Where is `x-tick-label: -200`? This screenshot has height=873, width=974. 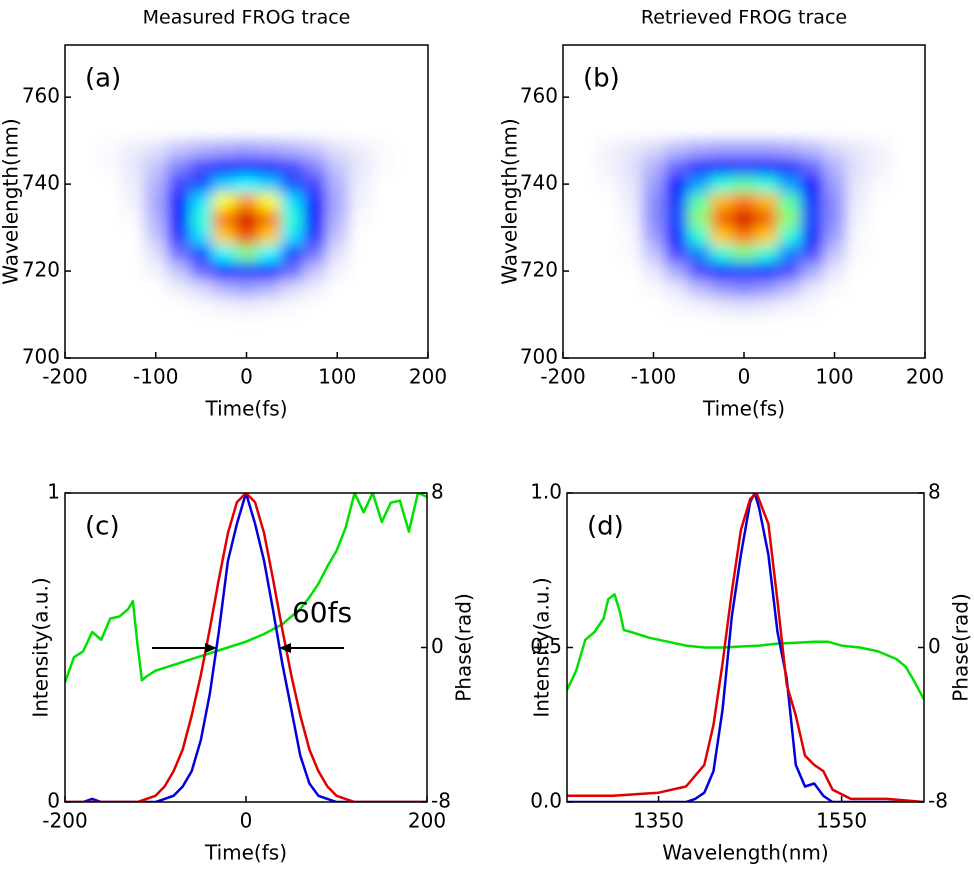 x-tick-label: -200 is located at coordinates (562, 377).